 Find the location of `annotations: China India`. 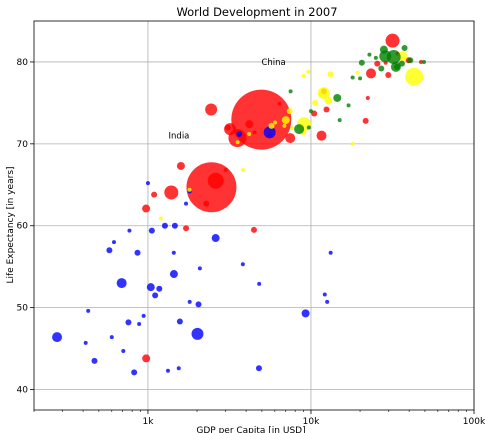

annotations: China India is located at coordinates (227, 100).